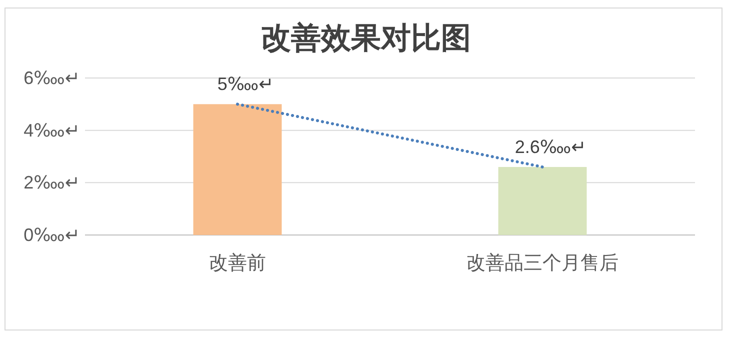 This screenshot has height=342, width=732. Describe the element at coordinates (366, 38) in the screenshot. I see `chart-title: 改善效果对比图` at that location.